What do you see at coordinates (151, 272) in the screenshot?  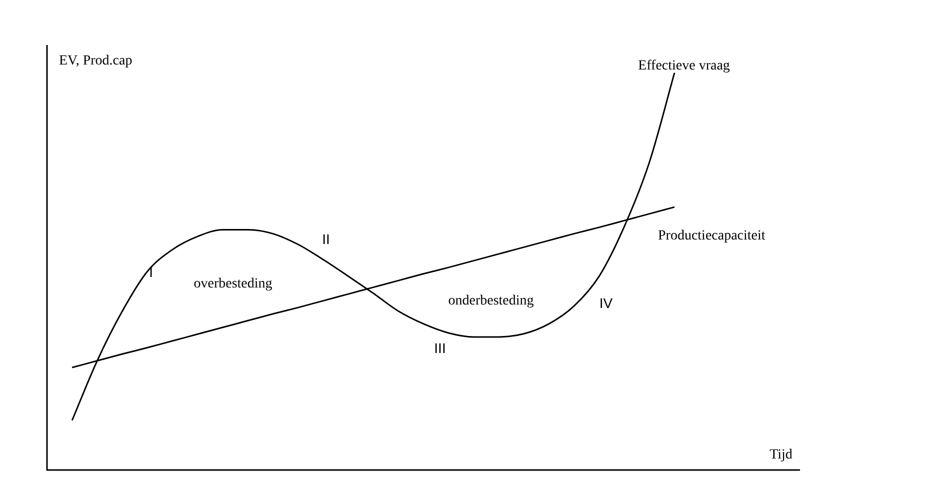 I see `annotation: I` at bounding box center [151, 272].